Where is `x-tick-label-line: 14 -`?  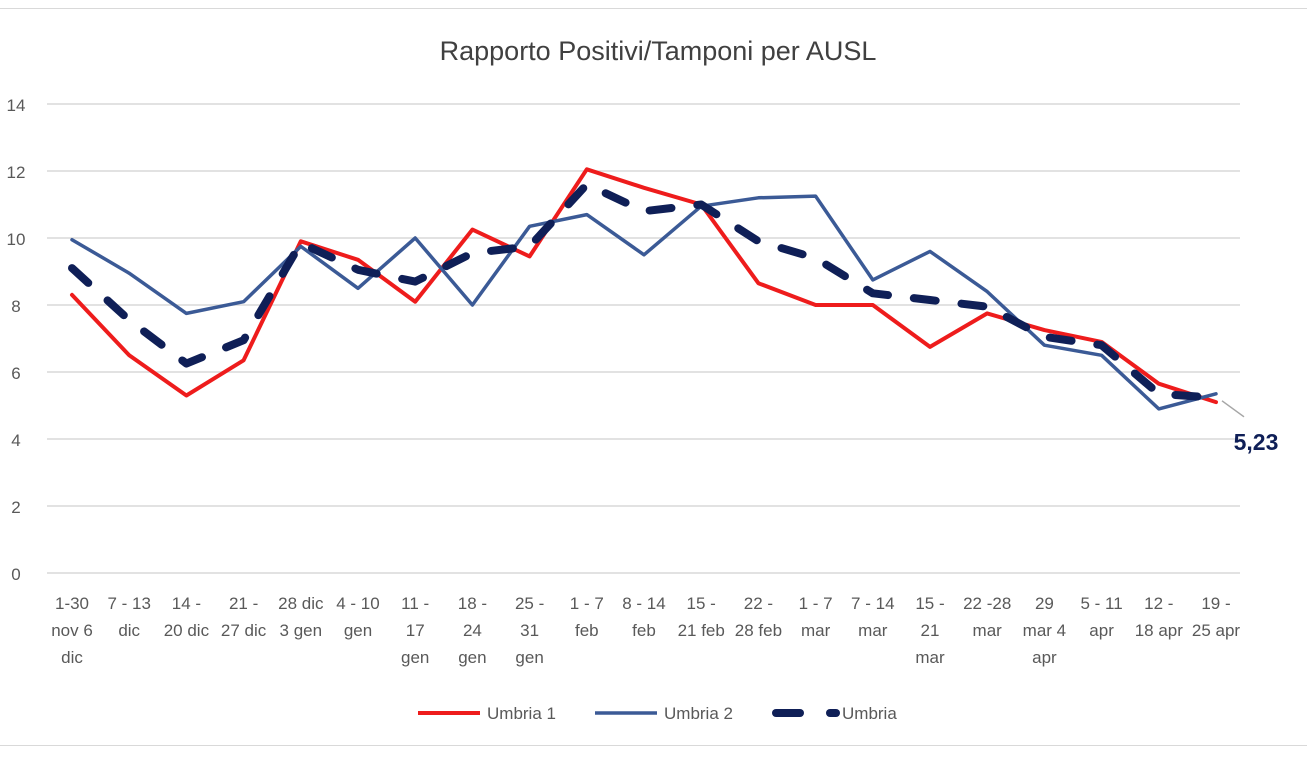
x-tick-label-line: 14 - is located at coordinates (186, 603).